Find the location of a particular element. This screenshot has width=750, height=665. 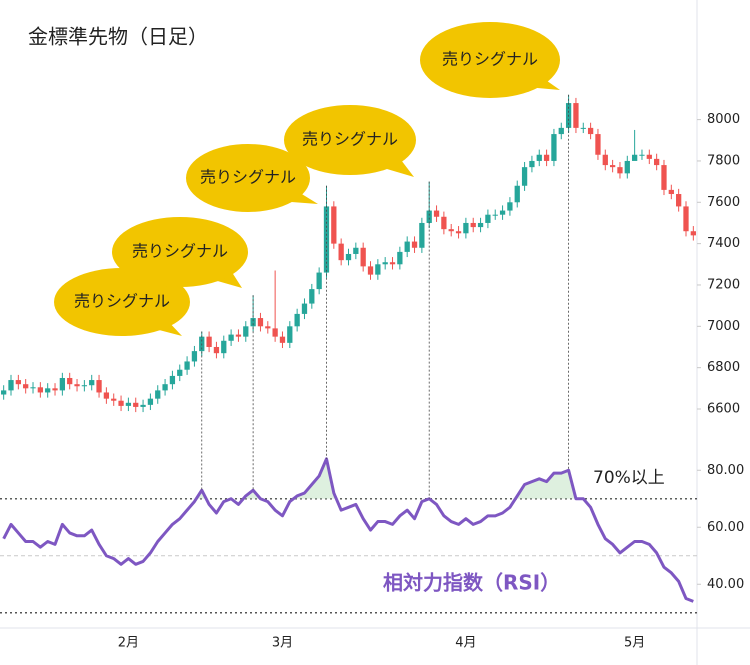

y-tick-label: 6800 is located at coordinates (723, 367).